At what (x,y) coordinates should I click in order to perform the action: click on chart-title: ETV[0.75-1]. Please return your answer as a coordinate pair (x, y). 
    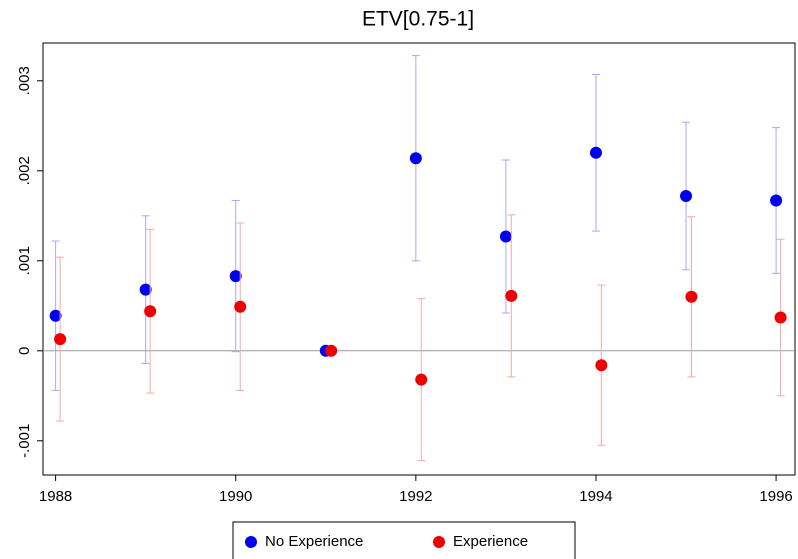
    Looking at the image, I should click on (418, 19).